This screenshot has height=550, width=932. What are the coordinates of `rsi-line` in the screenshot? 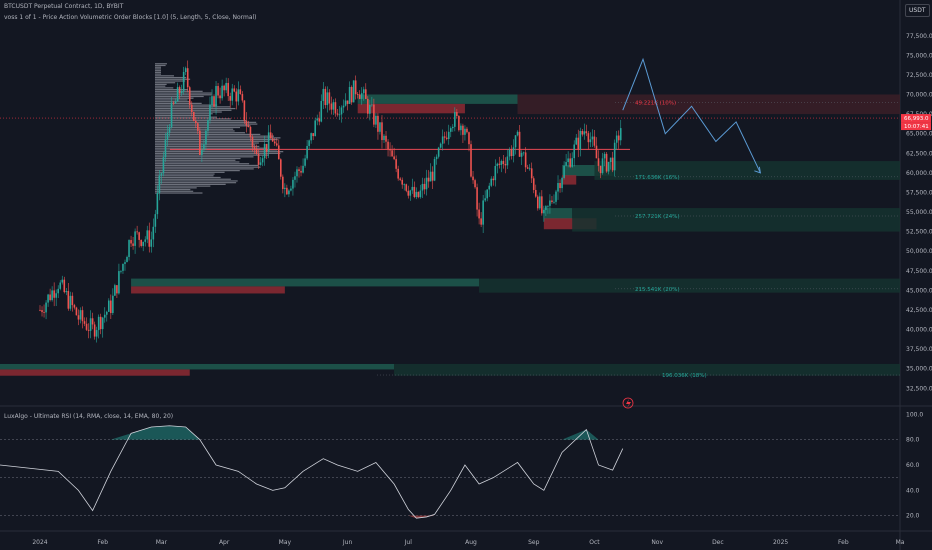 It's located at (312, 472).